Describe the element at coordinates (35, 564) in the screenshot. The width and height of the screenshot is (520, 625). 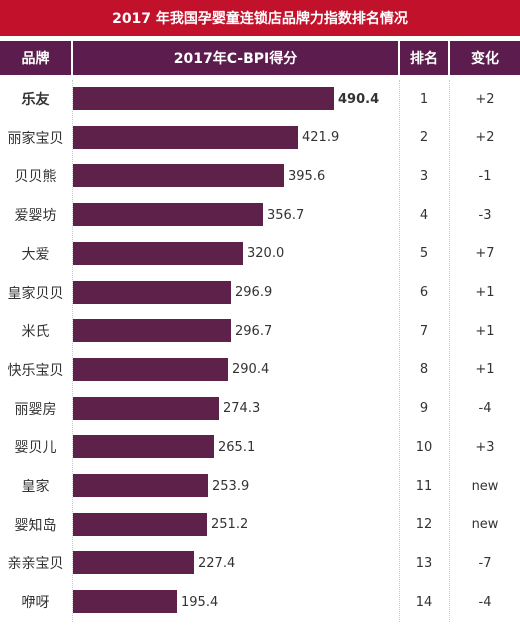
I see `brand-name: 亲亲宝贝` at that location.